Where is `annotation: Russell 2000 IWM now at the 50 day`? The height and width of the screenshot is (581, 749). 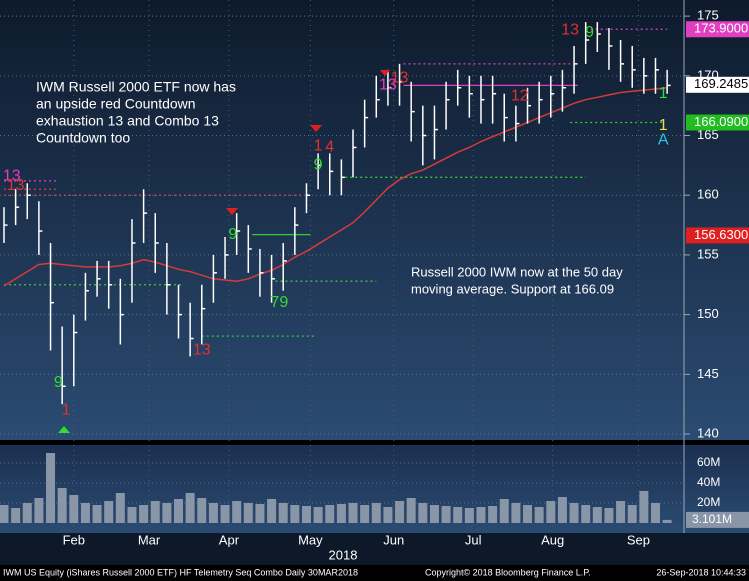 annotation: Russell 2000 IWM now at the 50 day is located at coordinates (517, 271).